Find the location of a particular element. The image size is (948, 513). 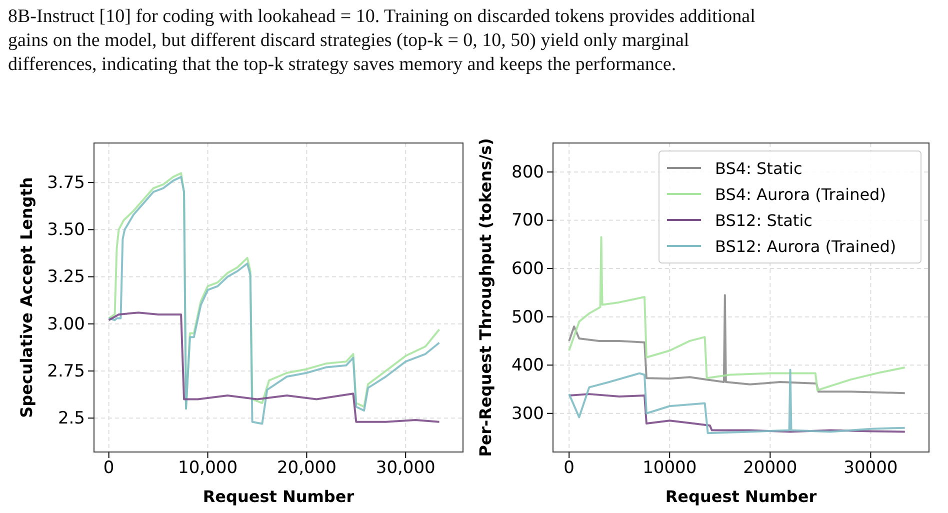

legend-label: BS12: Static is located at coordinates (763, 220).